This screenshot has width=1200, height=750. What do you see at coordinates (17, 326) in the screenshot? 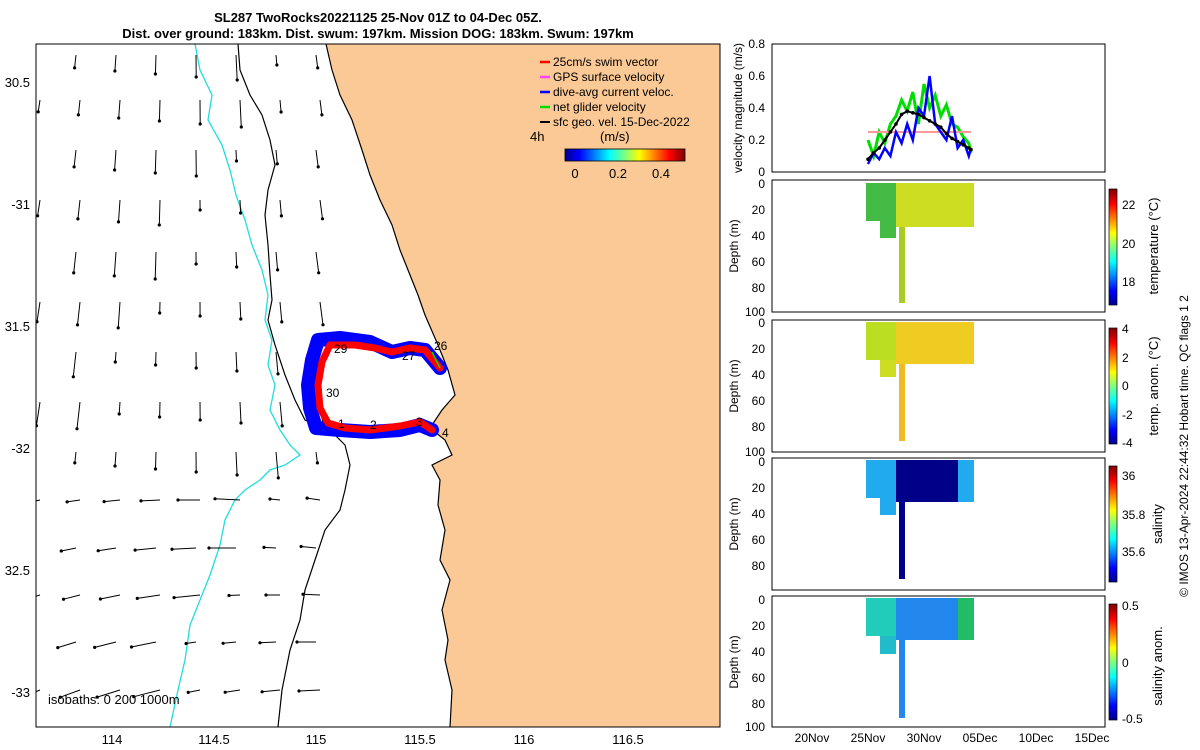
I see `lat-tick: 31.5` at bounding box center [17, 326].